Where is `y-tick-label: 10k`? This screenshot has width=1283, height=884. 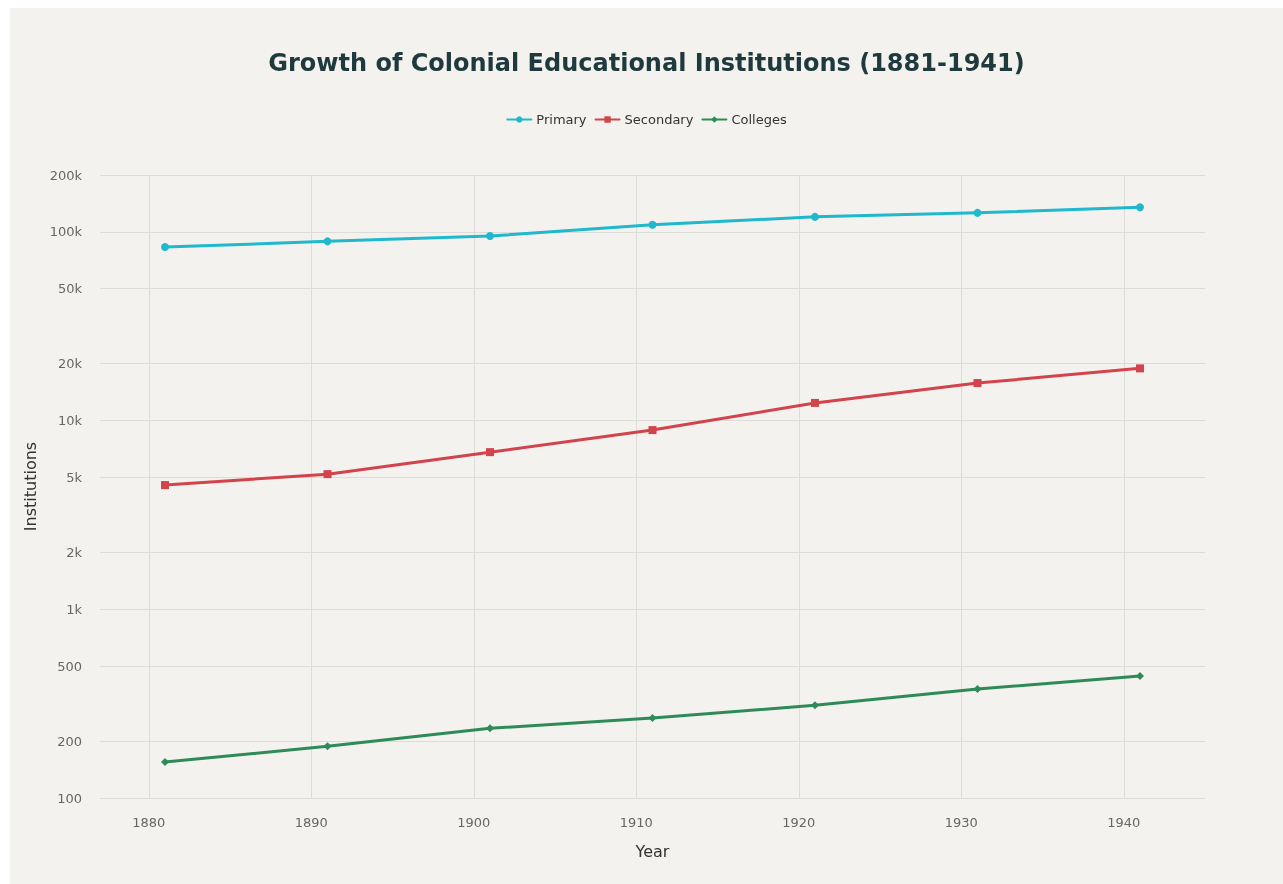 y-tick-label: 10k is located at coordinates (70, 421).